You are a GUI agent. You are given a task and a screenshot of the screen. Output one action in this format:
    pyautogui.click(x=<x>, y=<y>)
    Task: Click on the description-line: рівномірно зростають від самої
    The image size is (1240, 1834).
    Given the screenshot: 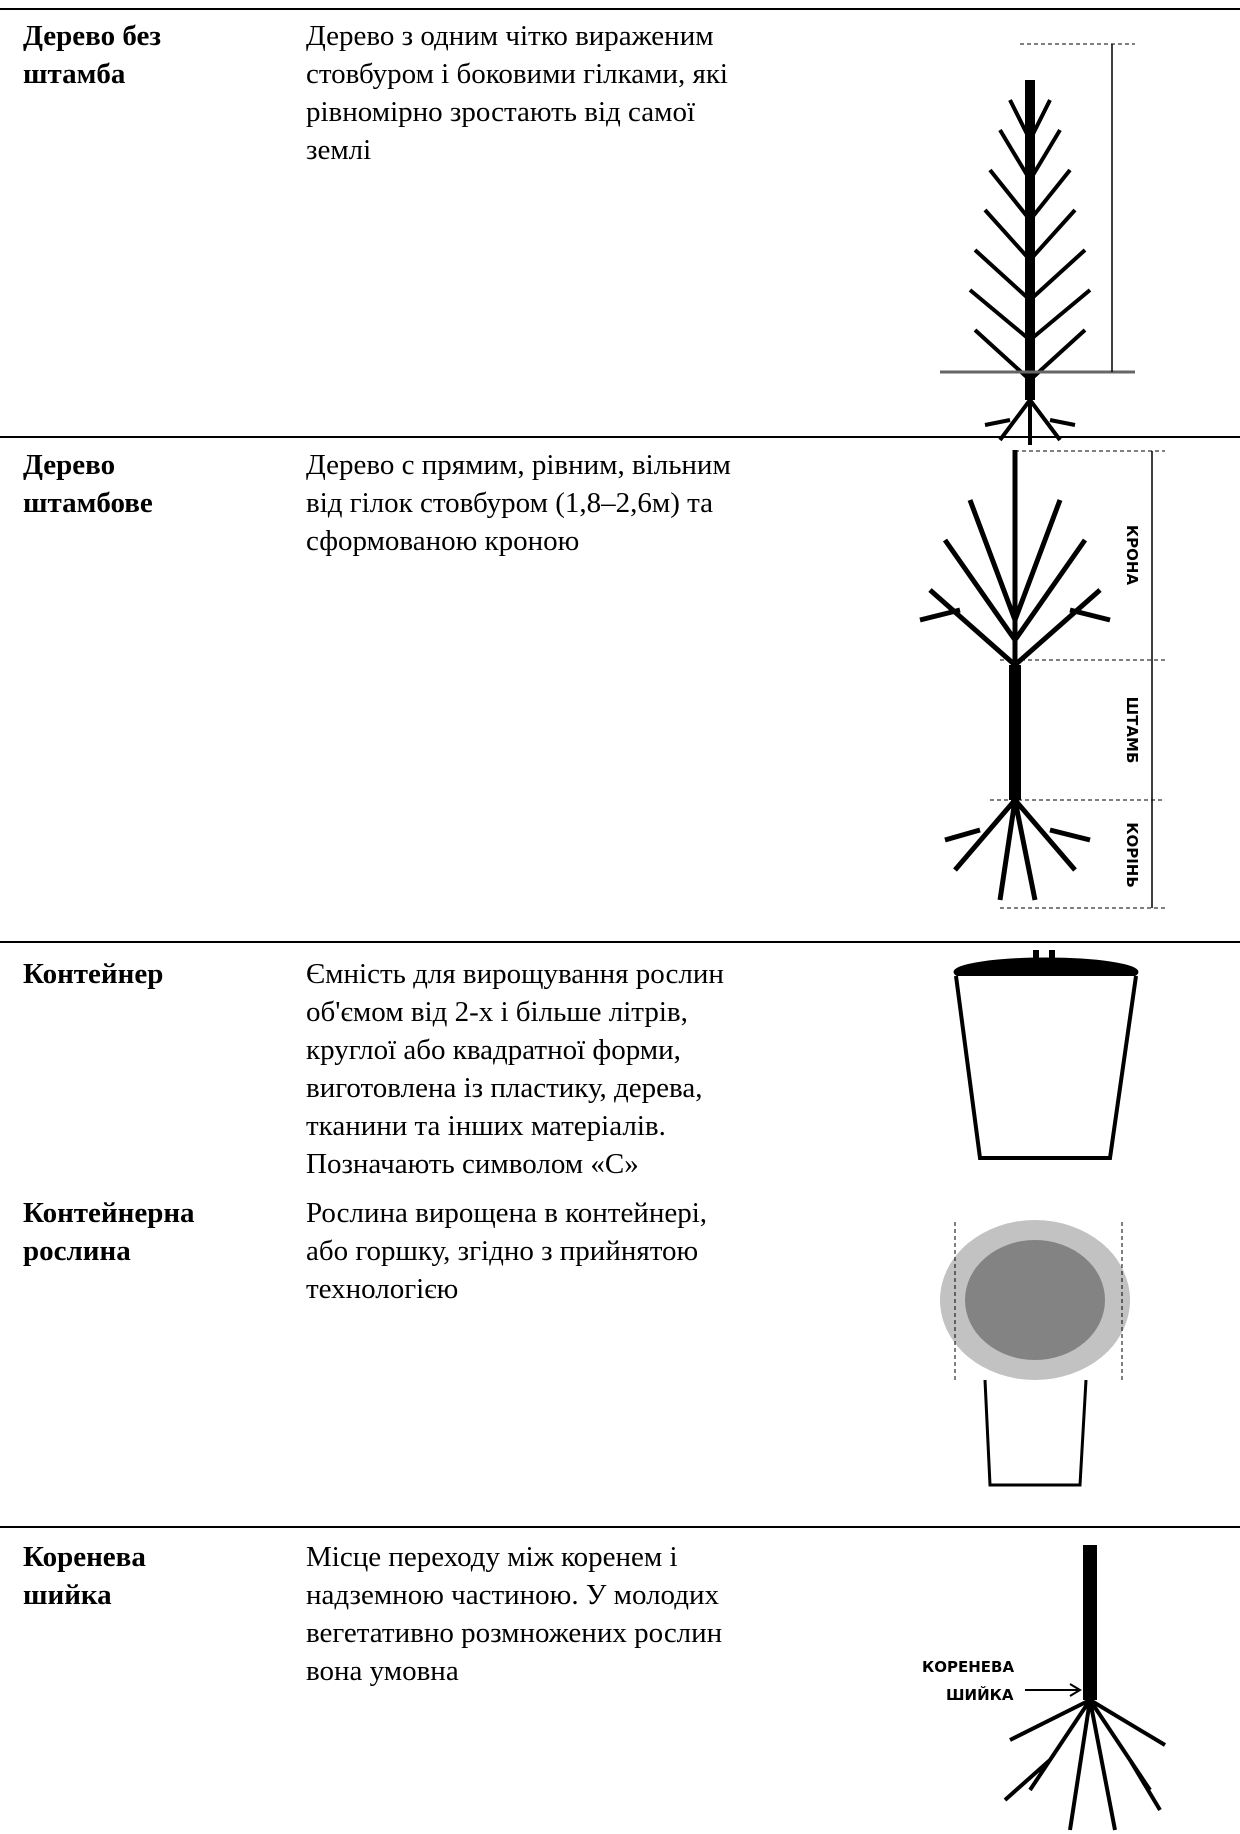 What is the action you would take?
    pyautogui.click(x=501, y=112)
    